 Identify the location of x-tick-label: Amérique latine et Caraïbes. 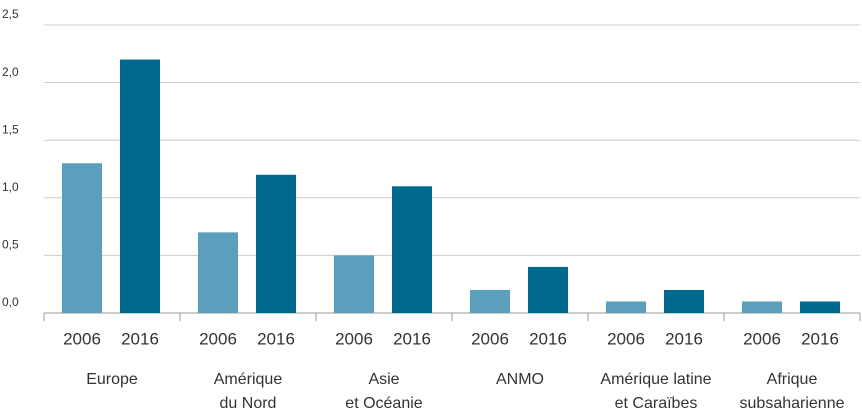
(655, 390).